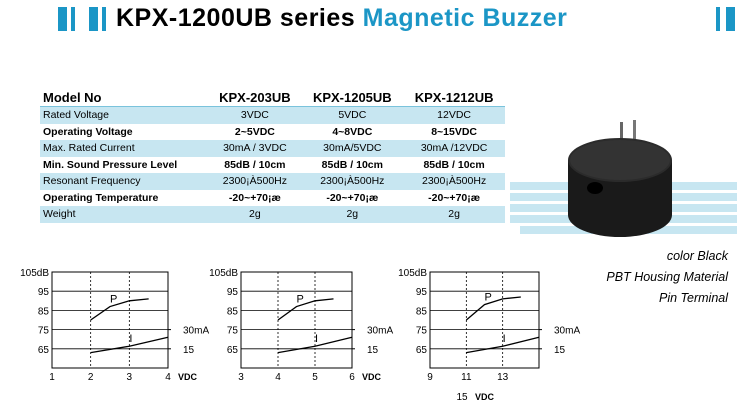  Describe the element at coordinates (352, 148) in the screenshot. I see `table-cell: 30mA/5VDC` at that location.